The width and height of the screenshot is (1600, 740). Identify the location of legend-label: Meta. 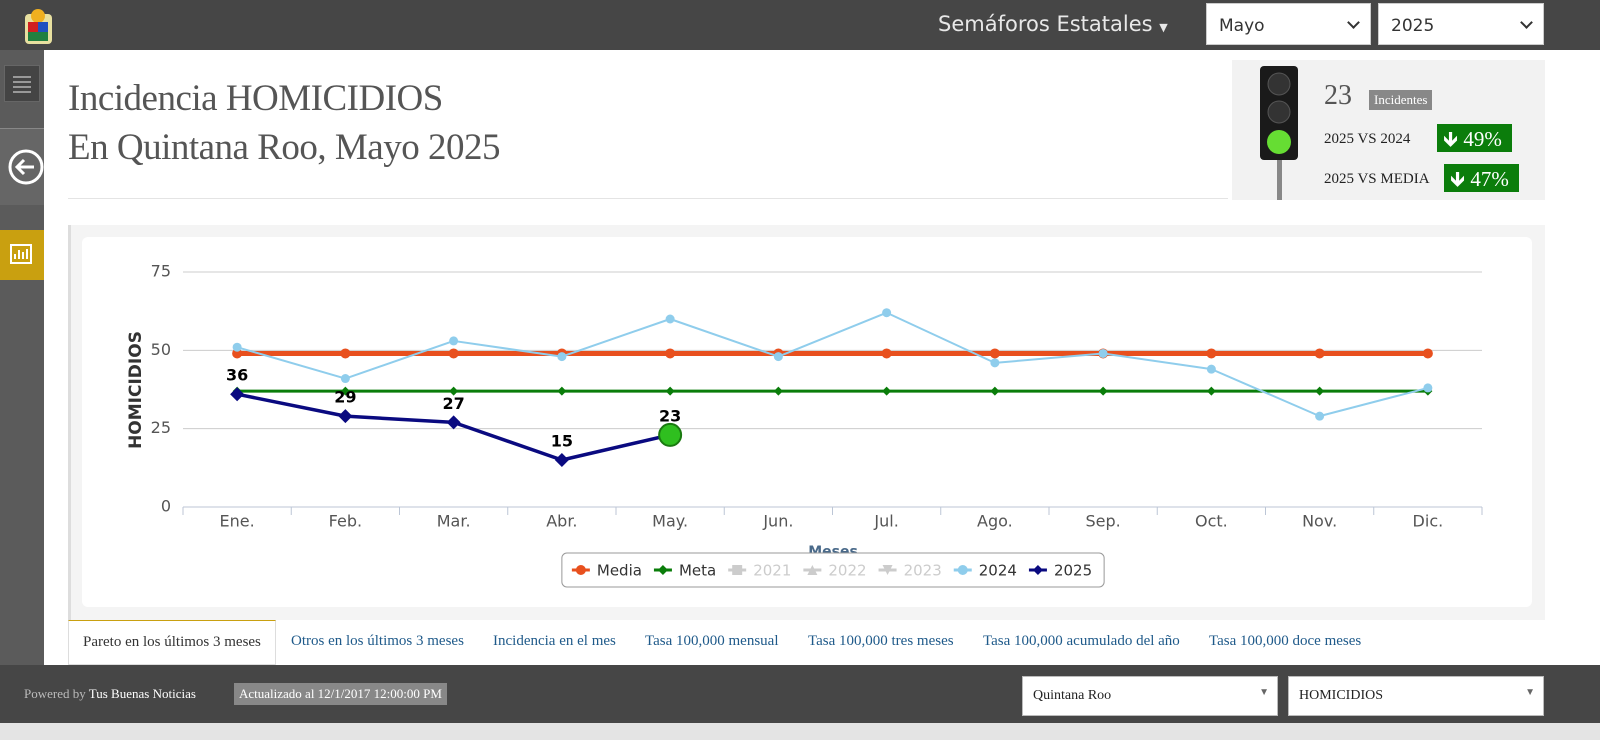
(697, 571).